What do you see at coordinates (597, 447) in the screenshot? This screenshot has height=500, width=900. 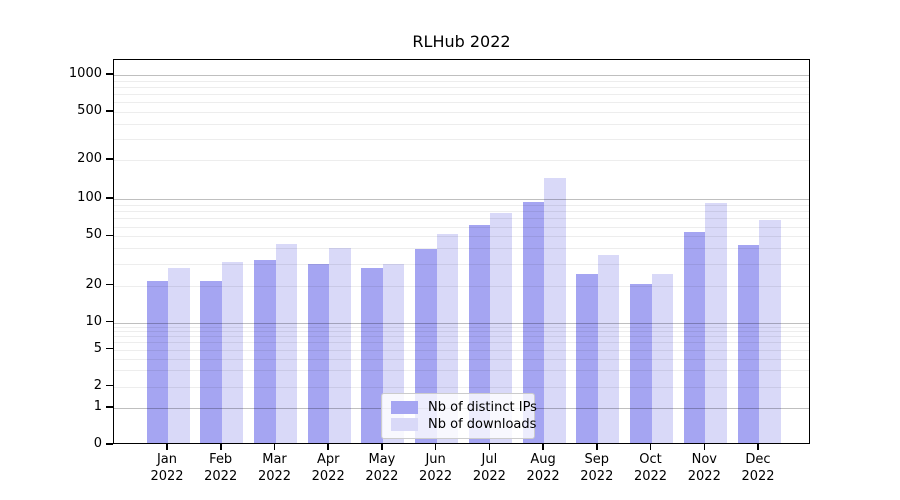 I see `x-tick-sep` at bounding box center [597, 447].